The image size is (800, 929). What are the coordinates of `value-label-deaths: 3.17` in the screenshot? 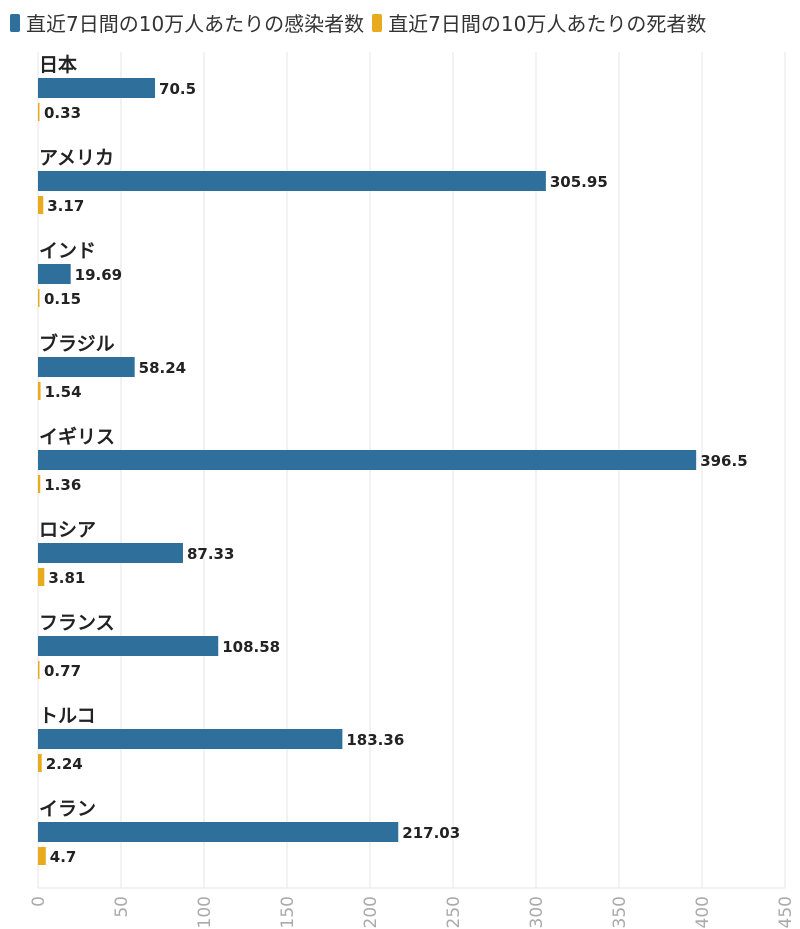 It's located at (65, 206).